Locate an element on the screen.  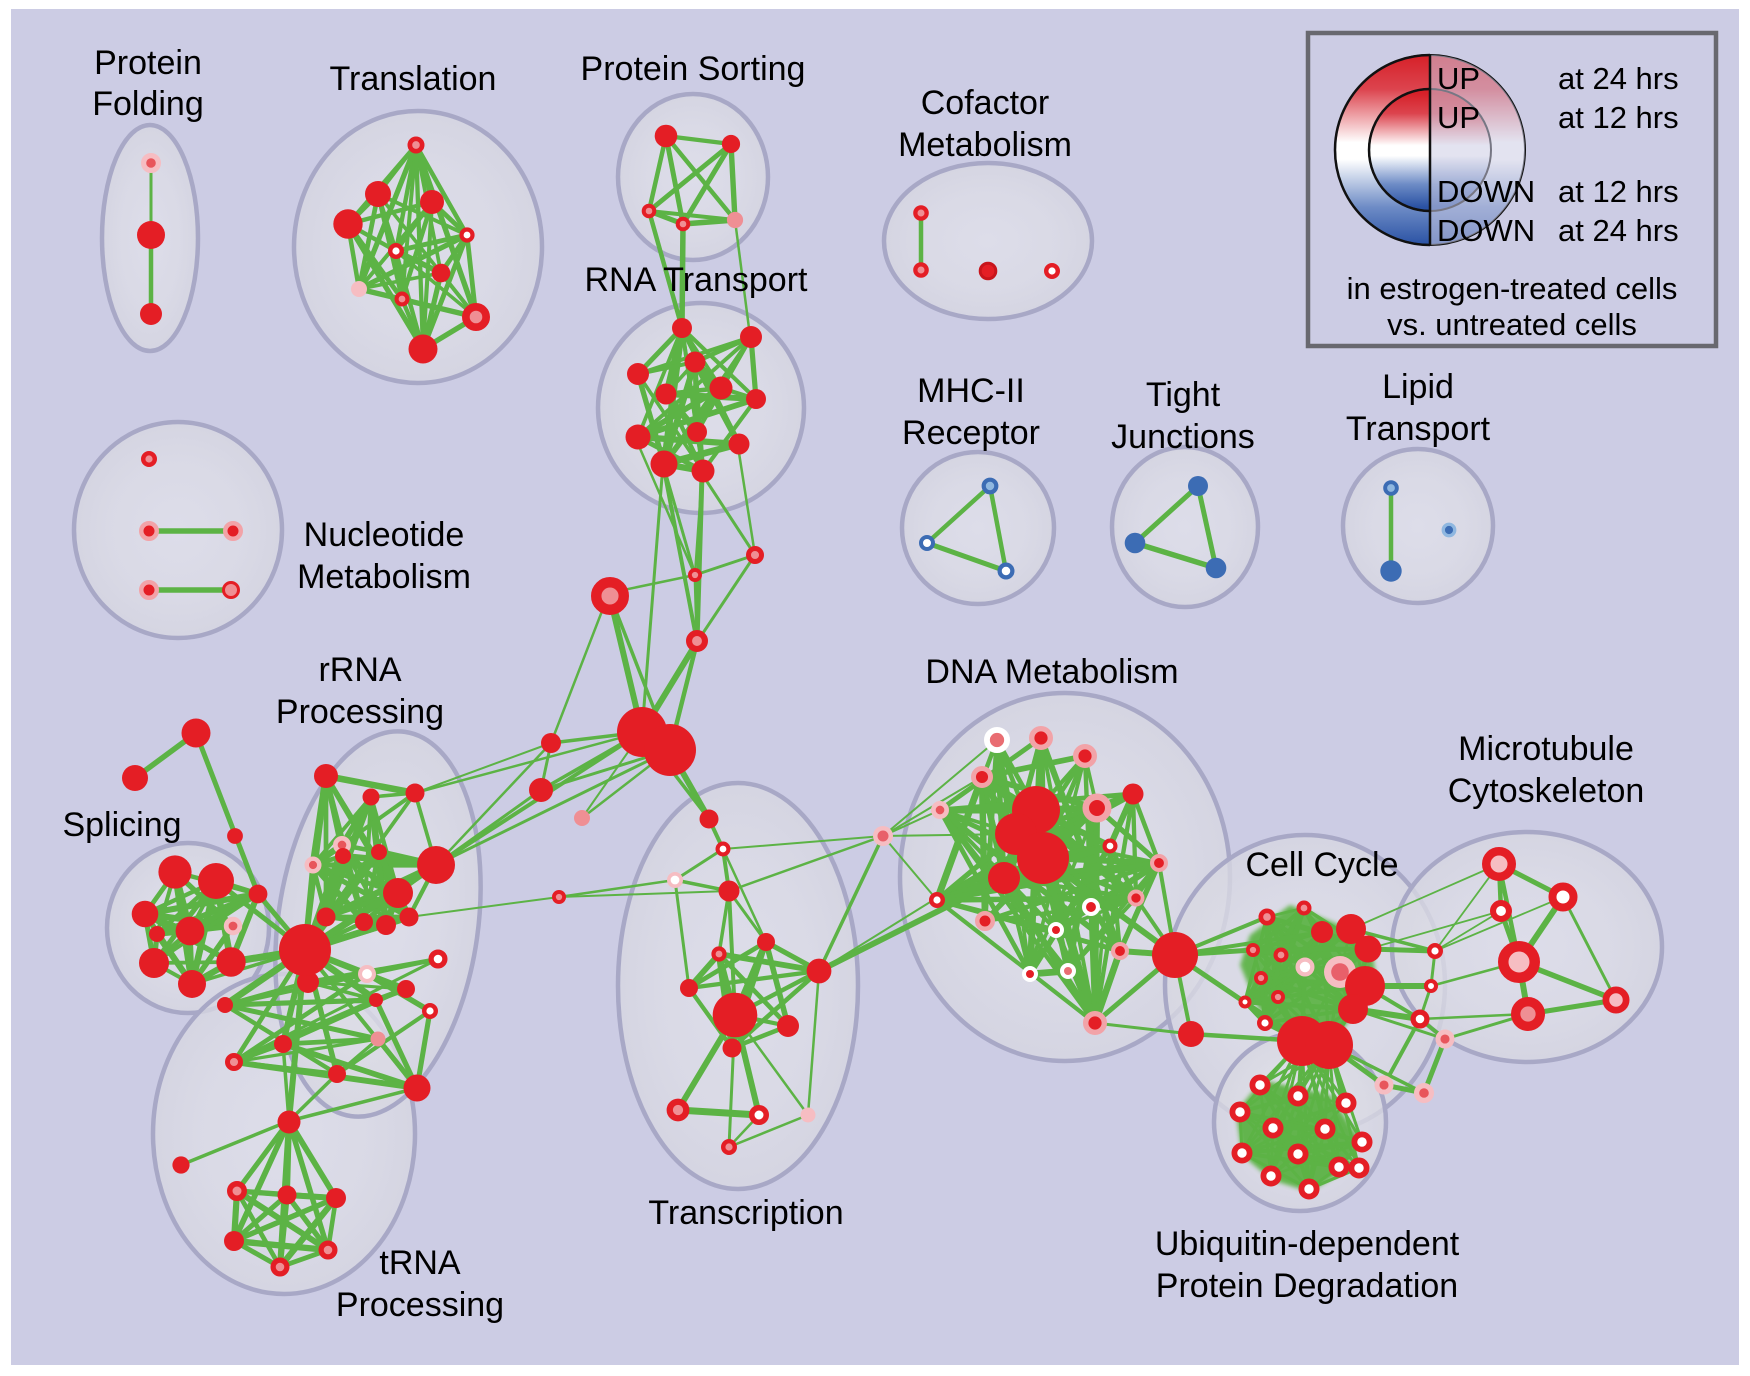
svg-text: Receptor is located at coordinates (971, 433).